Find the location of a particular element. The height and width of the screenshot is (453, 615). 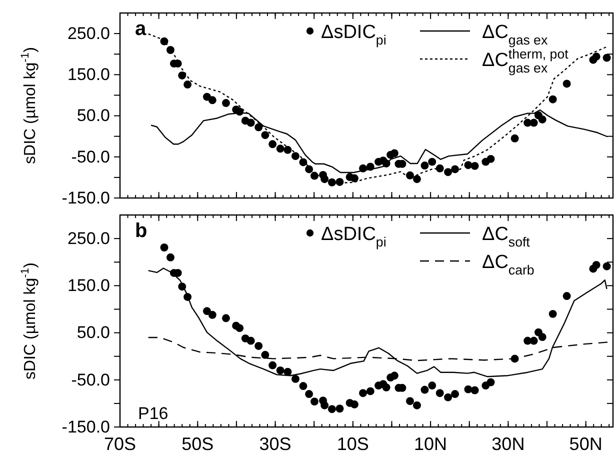

x-tick-label: 50N is located at coordinates (585, 443).